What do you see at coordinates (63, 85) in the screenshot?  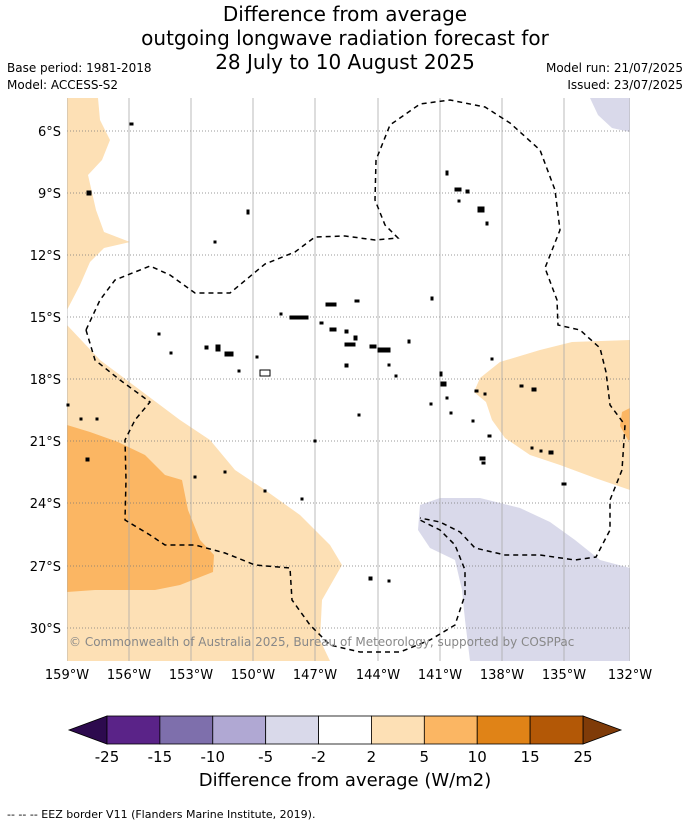 I see `model-name: Model: ACCESS-S2` at bounding box center [63, 85].